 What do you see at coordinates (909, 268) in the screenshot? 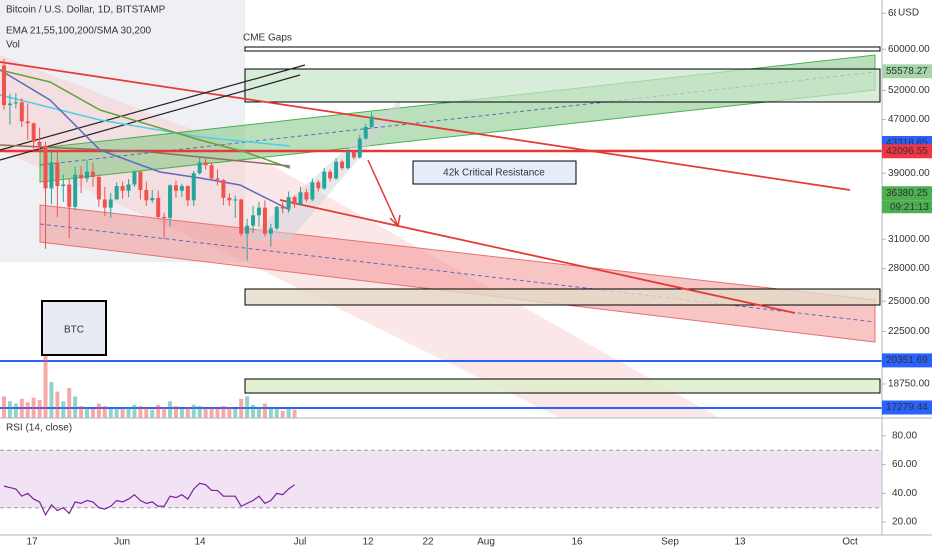
I see `y-tick-label: 28000.00` at bounding box center [909, 268].